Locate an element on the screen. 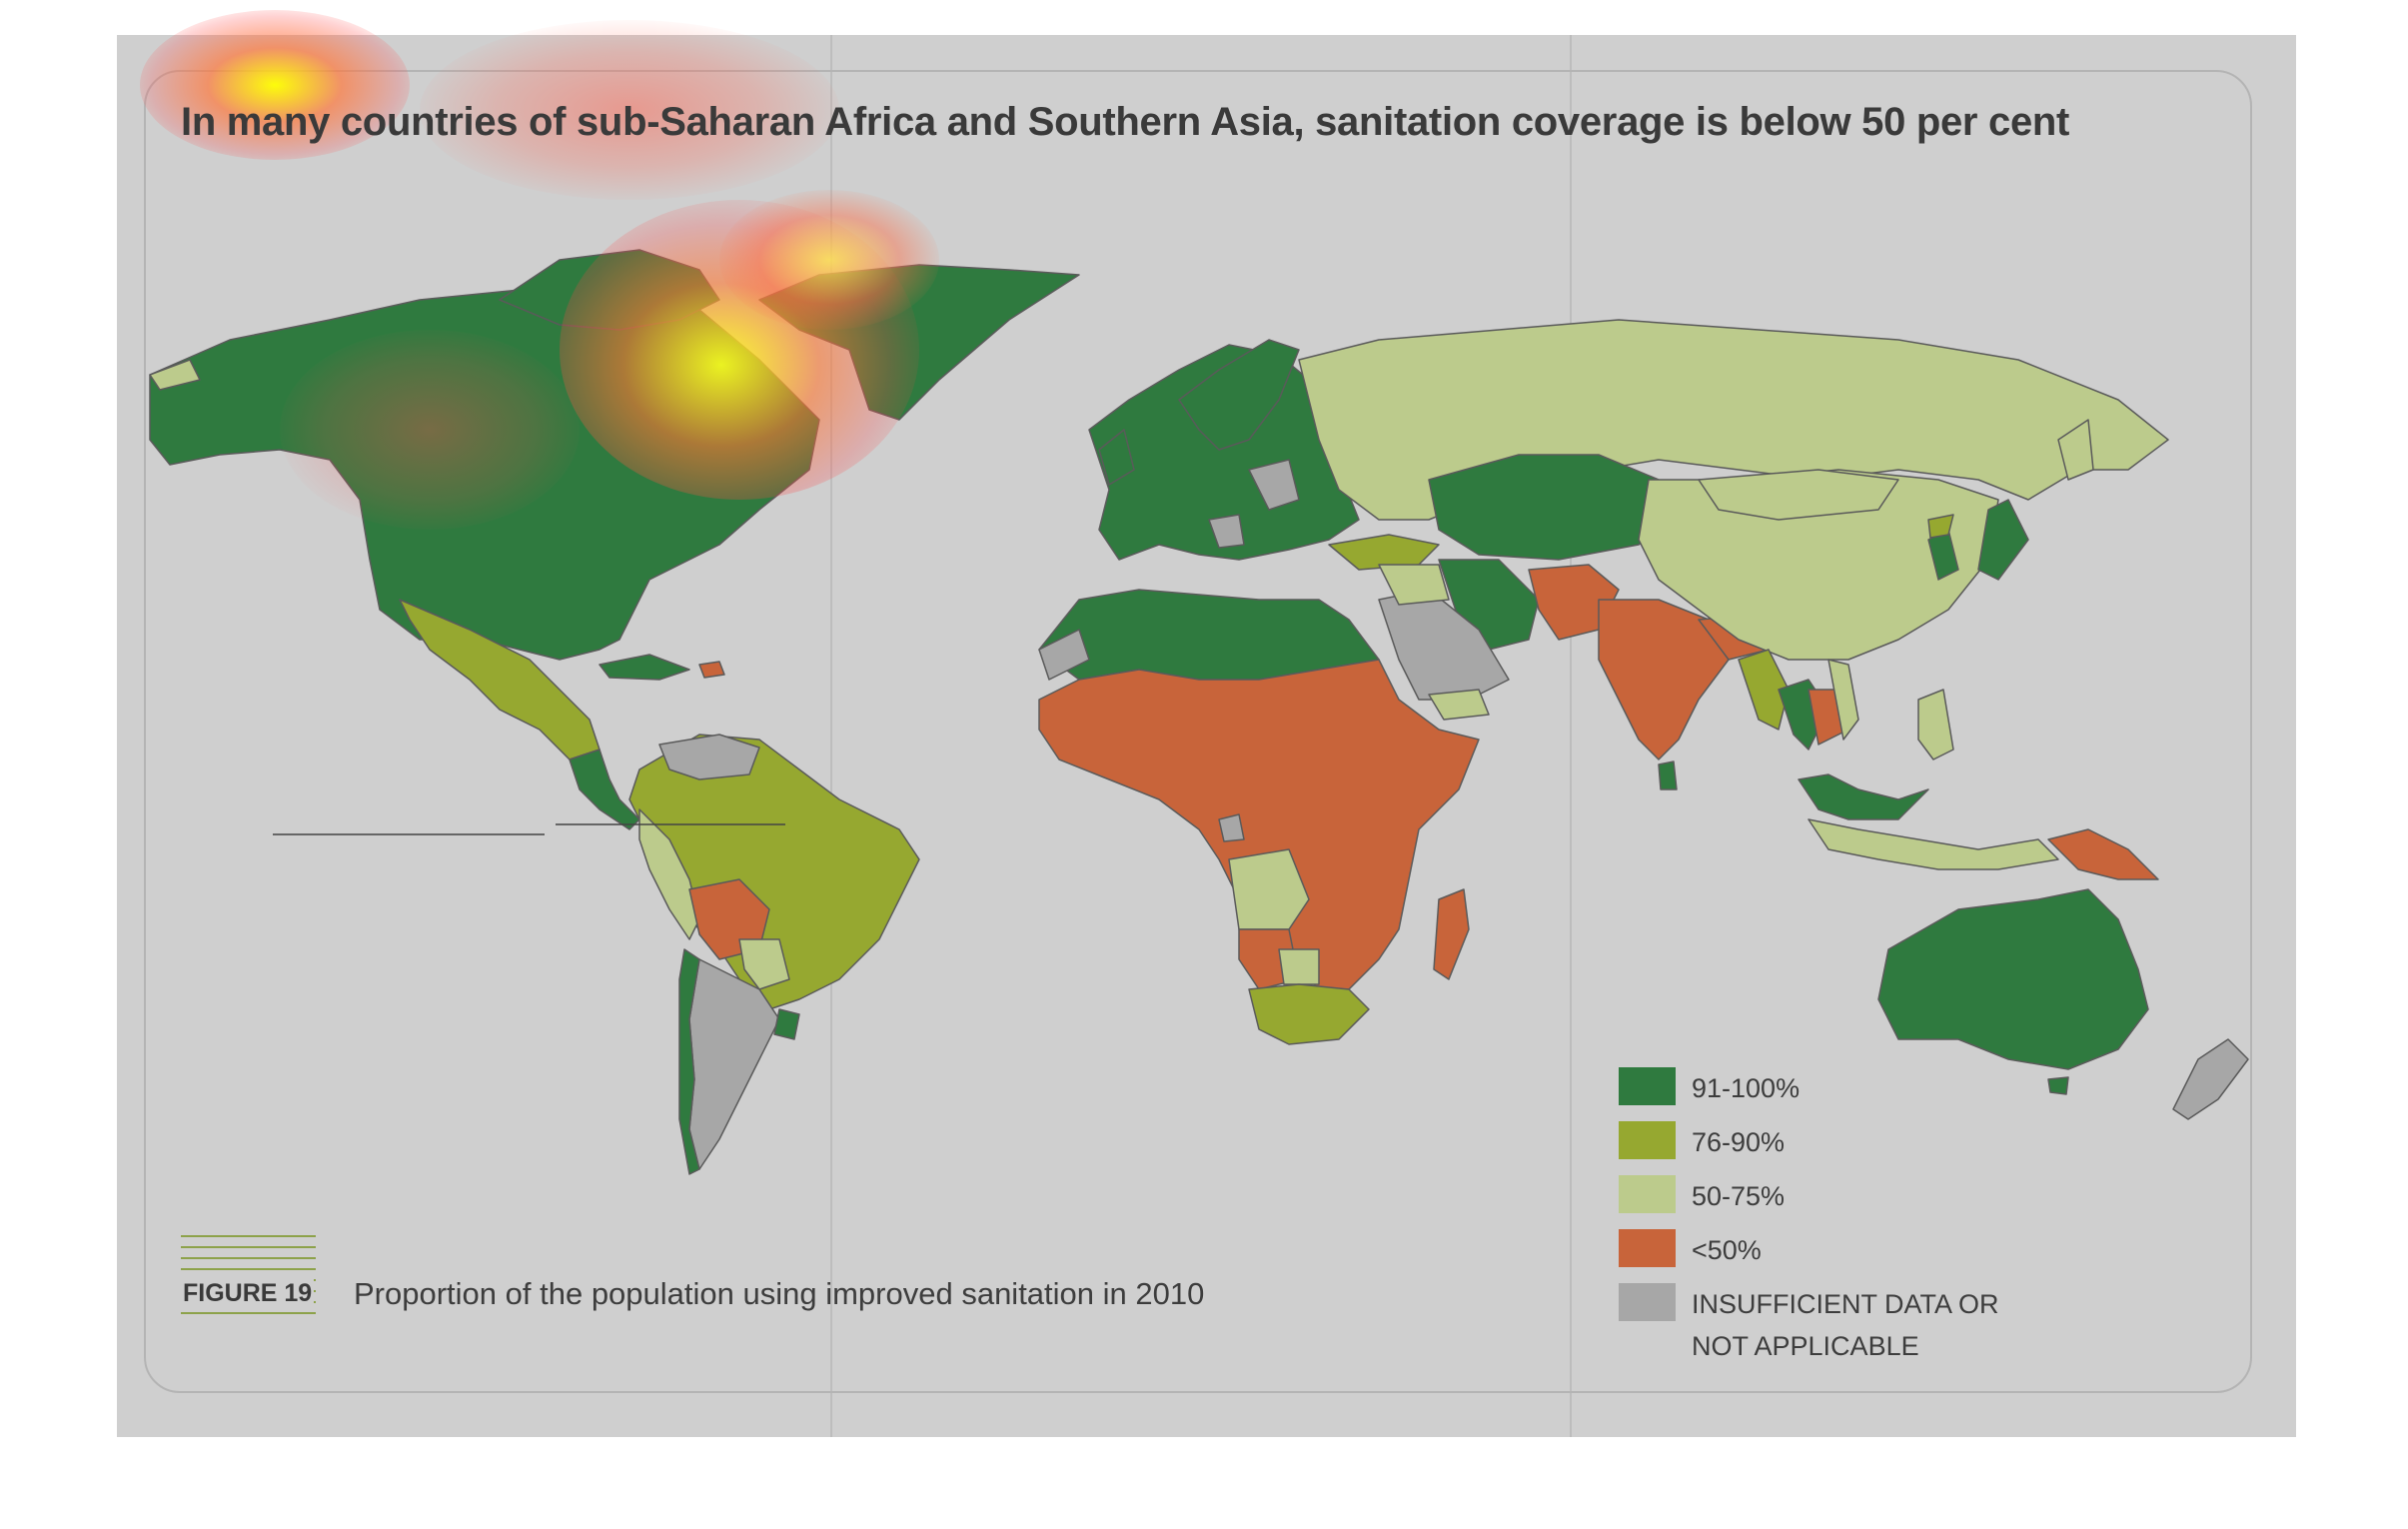 This screenshot has height=1529, width=2408. legend-label: <50% is located at coordinates (1727, 1250).